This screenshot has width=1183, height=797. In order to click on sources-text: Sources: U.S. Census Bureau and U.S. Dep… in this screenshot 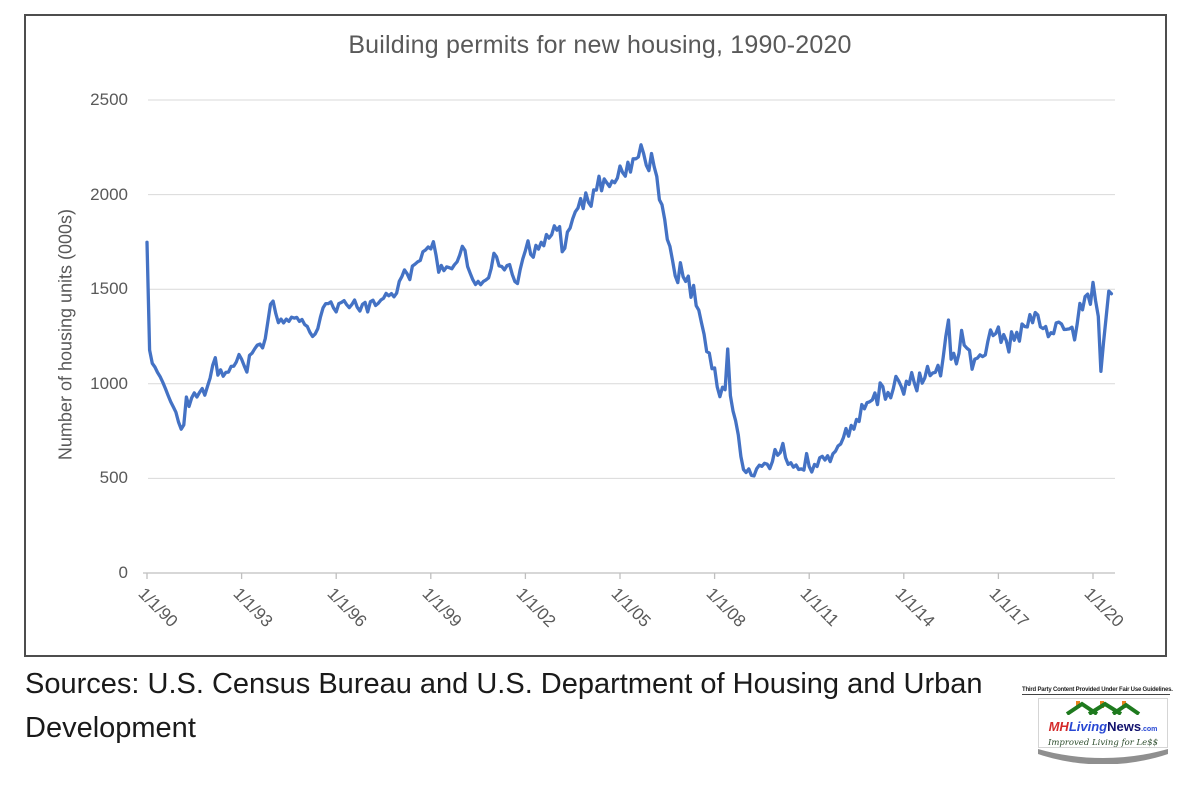, I will do `click(525, 706)`.